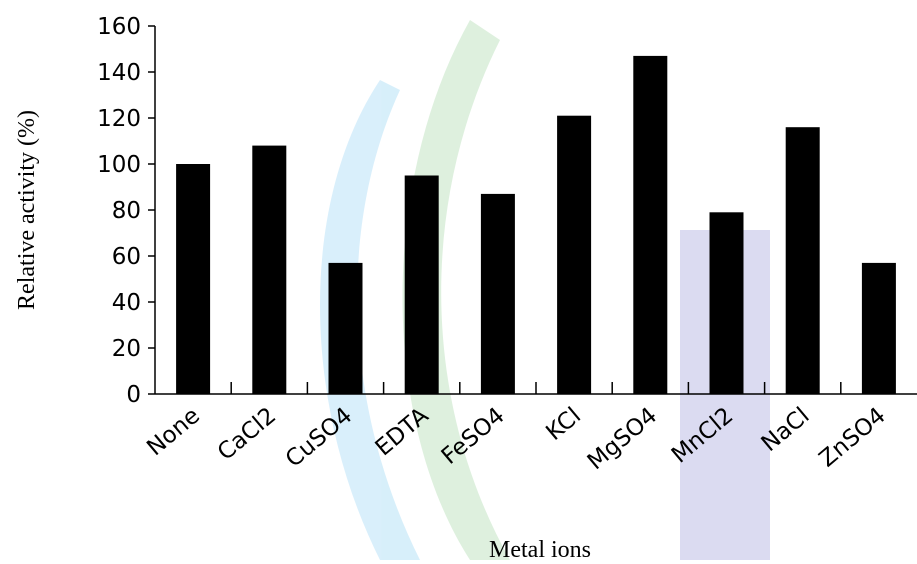  What do you see at coordinates (247, 434) in the screenshot?
I see `x-tick-label: CaCl2` at bounding box center [247, 434].